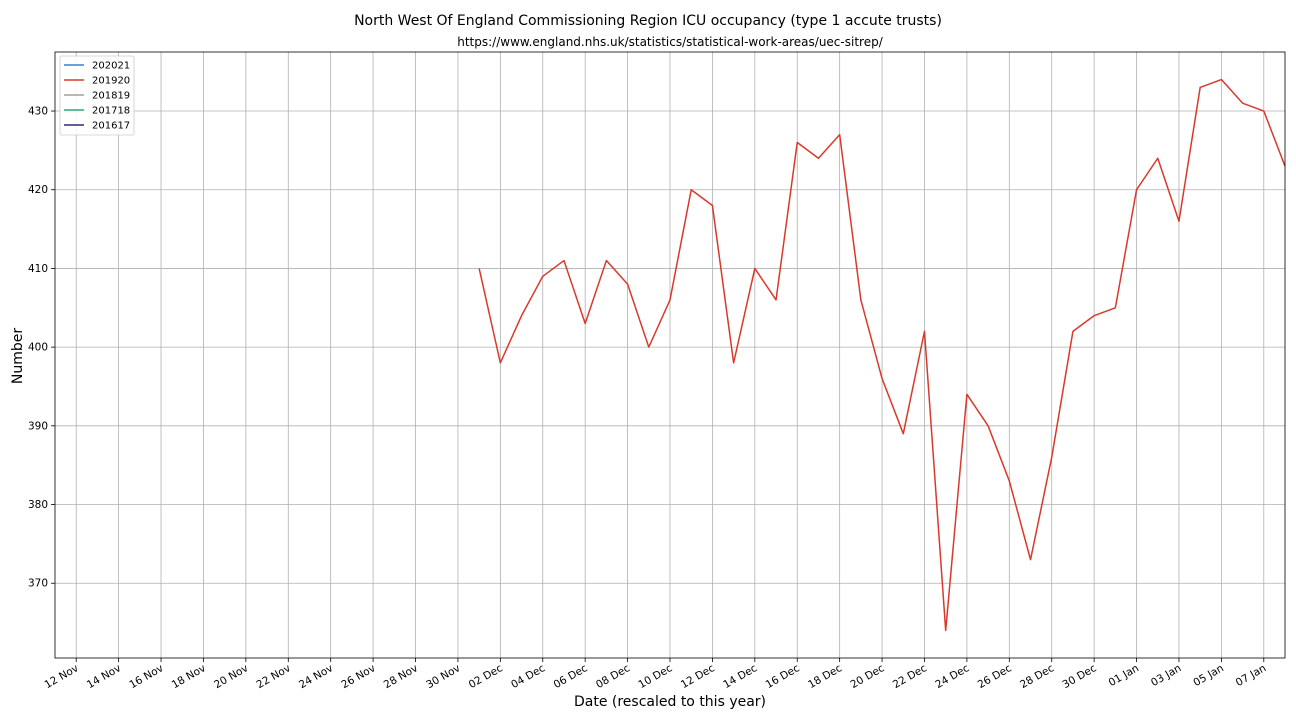 The height and width of the screenshot is (720, 1296). I want to click on x-tick-label: 20 Dec, so click(867, 676).